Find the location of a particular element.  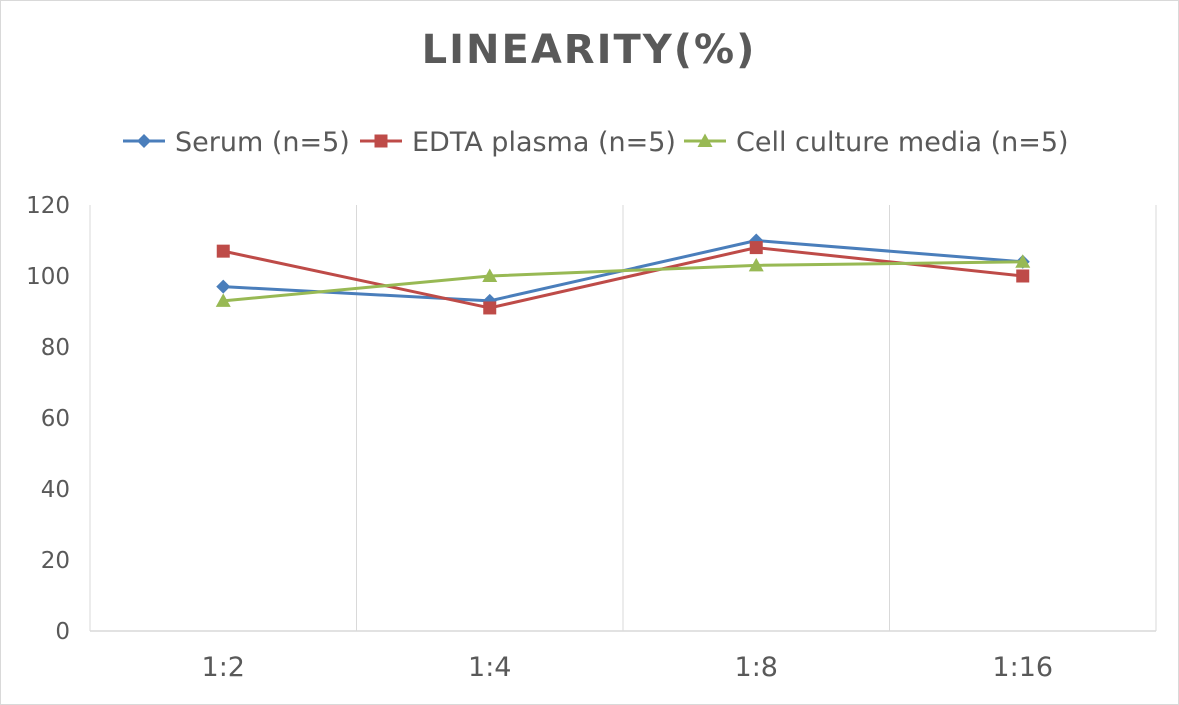

legend-label: EDTA plasma (n=5) is located at coordinates (544, 142).